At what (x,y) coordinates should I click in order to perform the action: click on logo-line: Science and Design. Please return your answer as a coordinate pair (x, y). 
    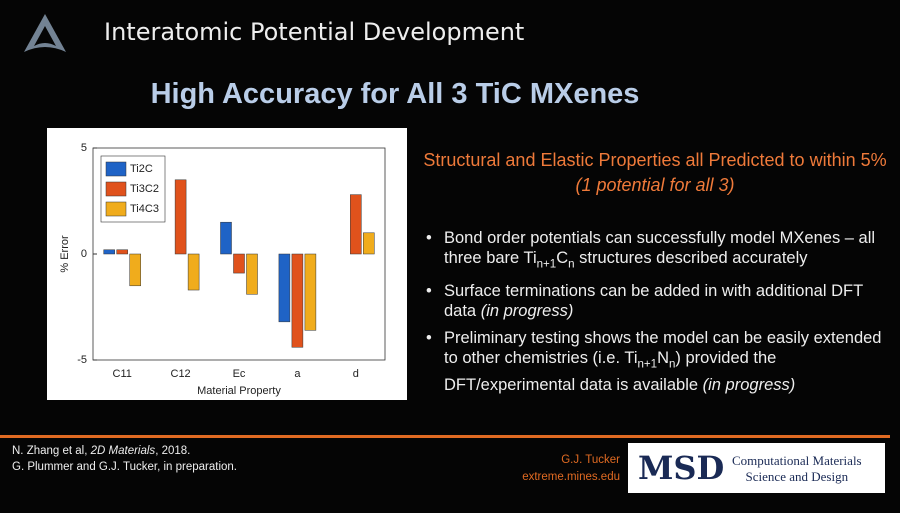
    Looking at the image, I should click on (797, 476).